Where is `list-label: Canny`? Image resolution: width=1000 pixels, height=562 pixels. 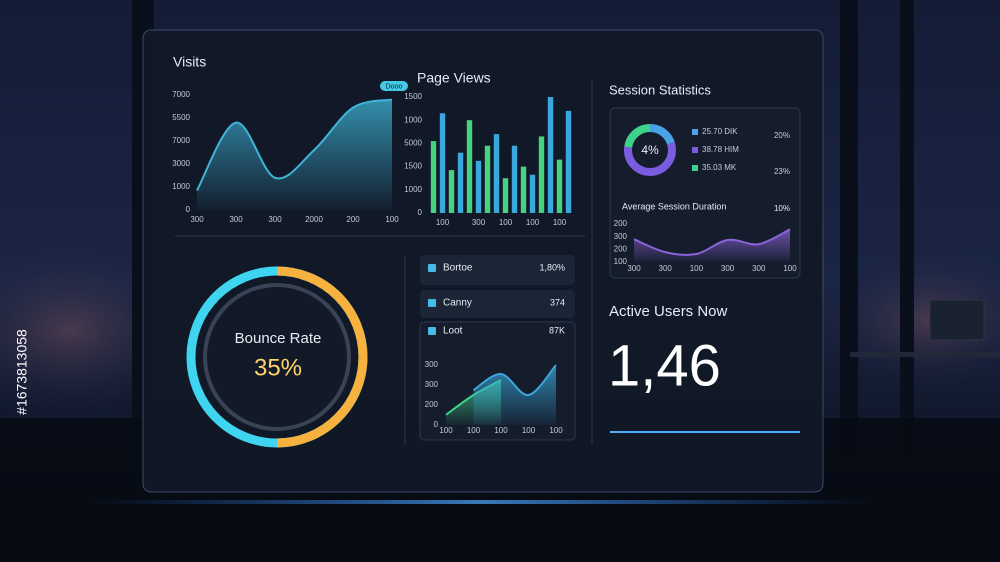
list-label: Canny is located at coordinates (457, 303).